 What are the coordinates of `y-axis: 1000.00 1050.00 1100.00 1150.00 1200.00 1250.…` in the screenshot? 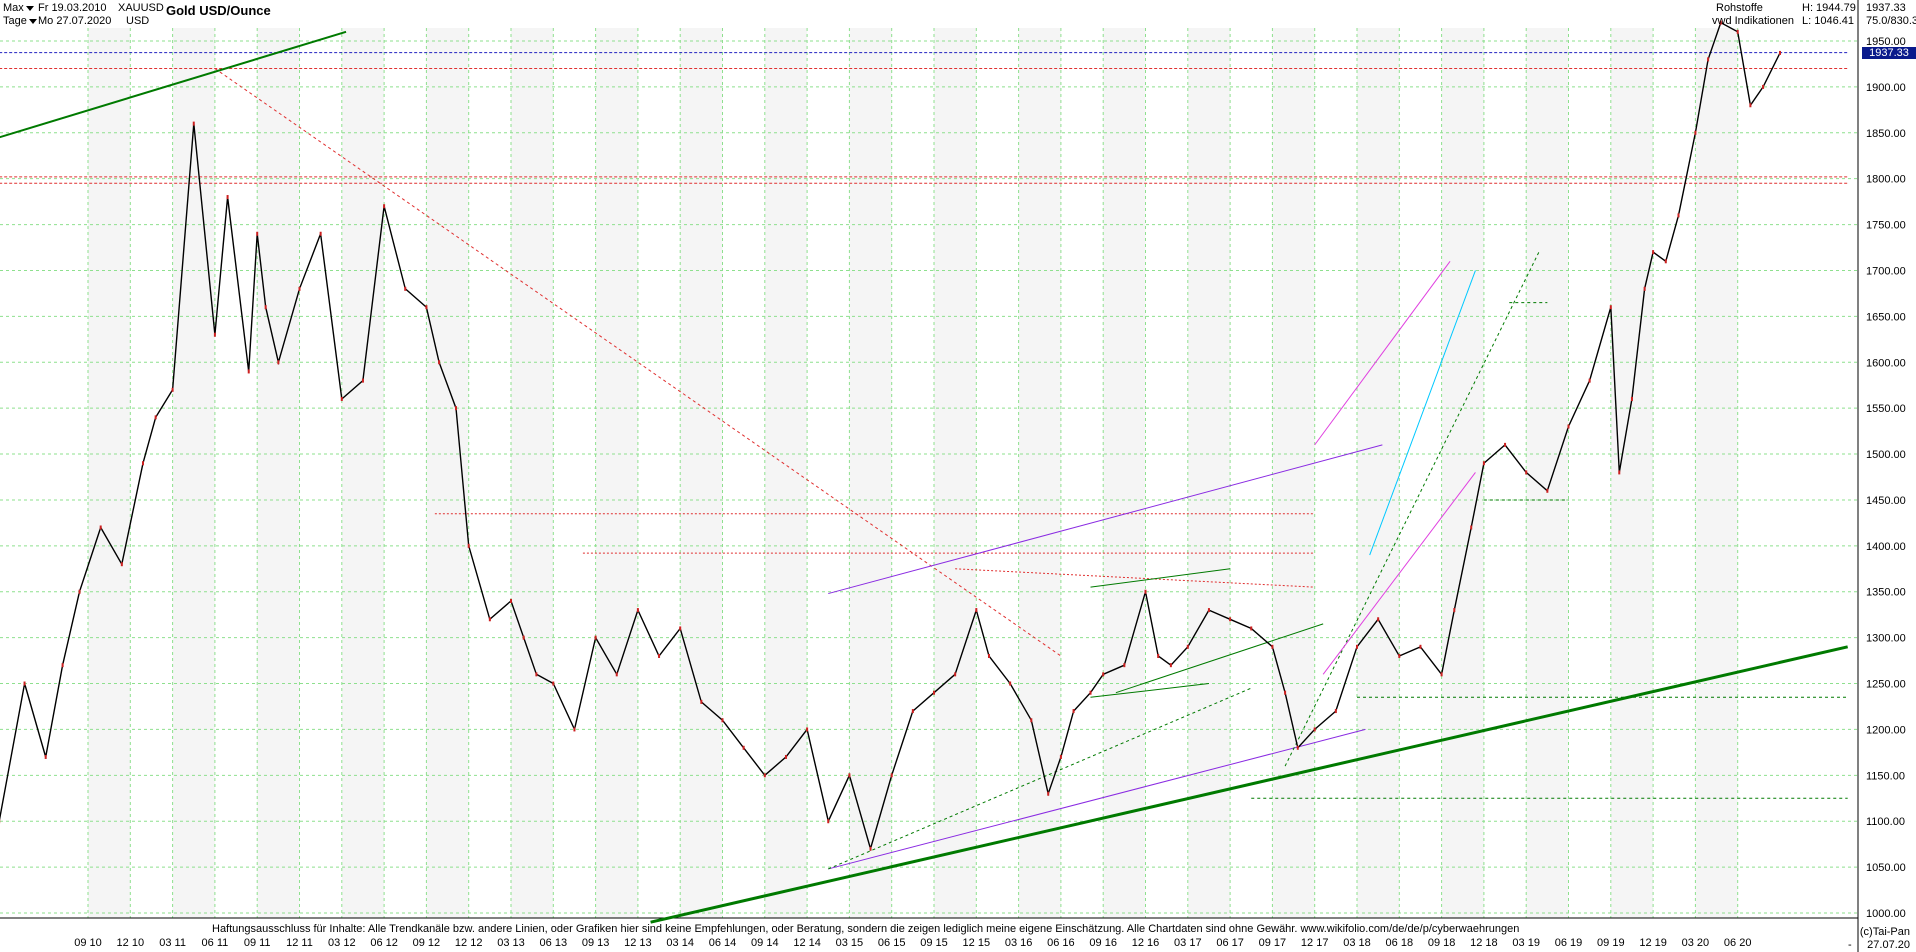 It's located at (1886, 478).